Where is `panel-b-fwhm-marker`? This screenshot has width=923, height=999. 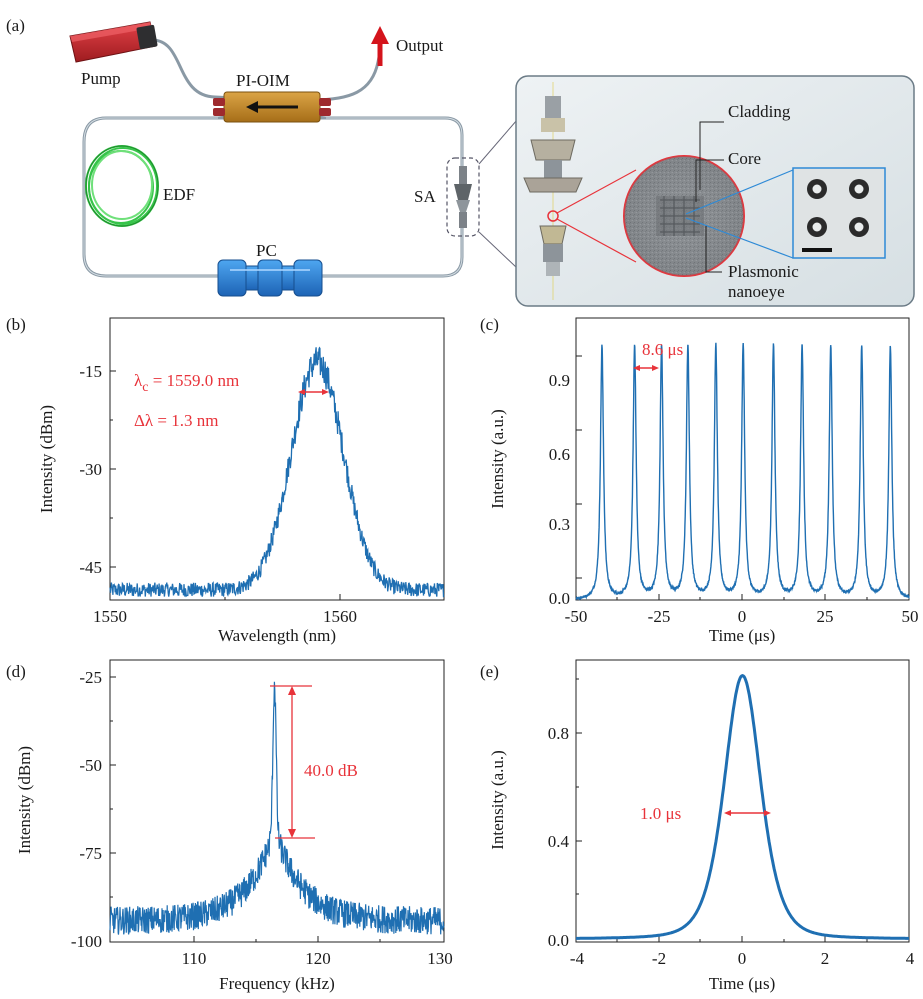
panel-b-fwhm-marker is located at coordinates (313, 392).